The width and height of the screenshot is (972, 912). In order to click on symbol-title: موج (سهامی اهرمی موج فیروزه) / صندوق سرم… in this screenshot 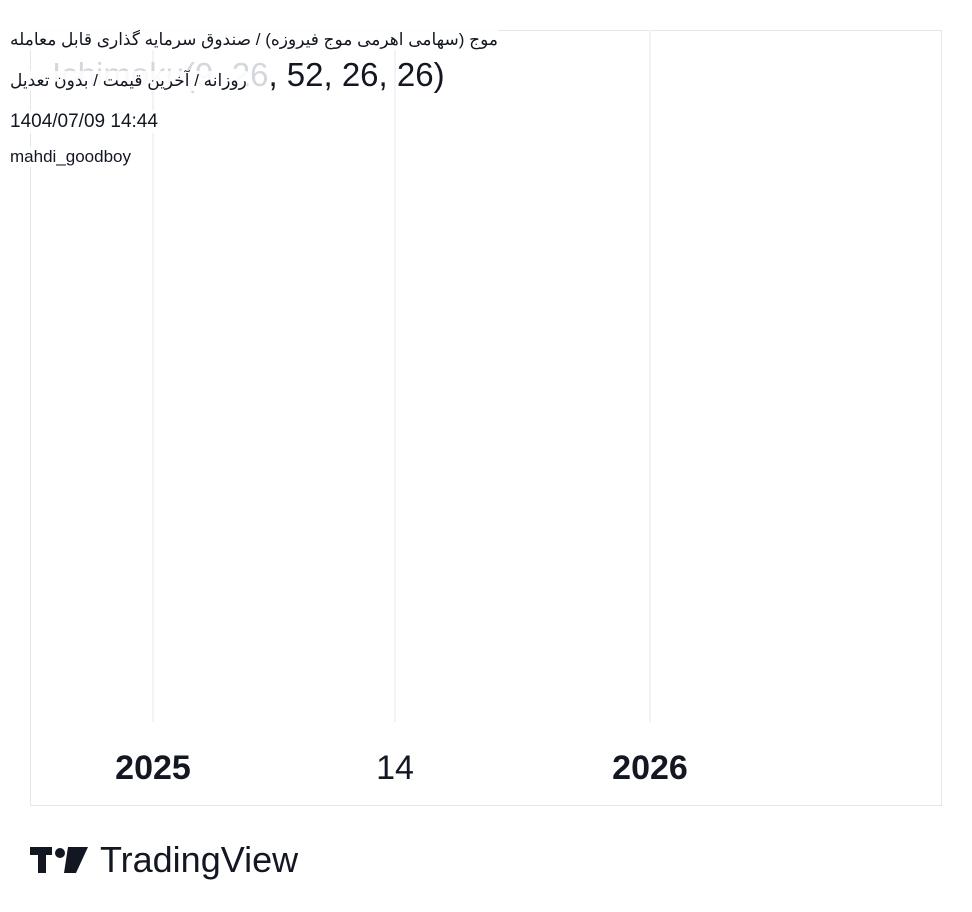, I will do `click(254, 40)`.